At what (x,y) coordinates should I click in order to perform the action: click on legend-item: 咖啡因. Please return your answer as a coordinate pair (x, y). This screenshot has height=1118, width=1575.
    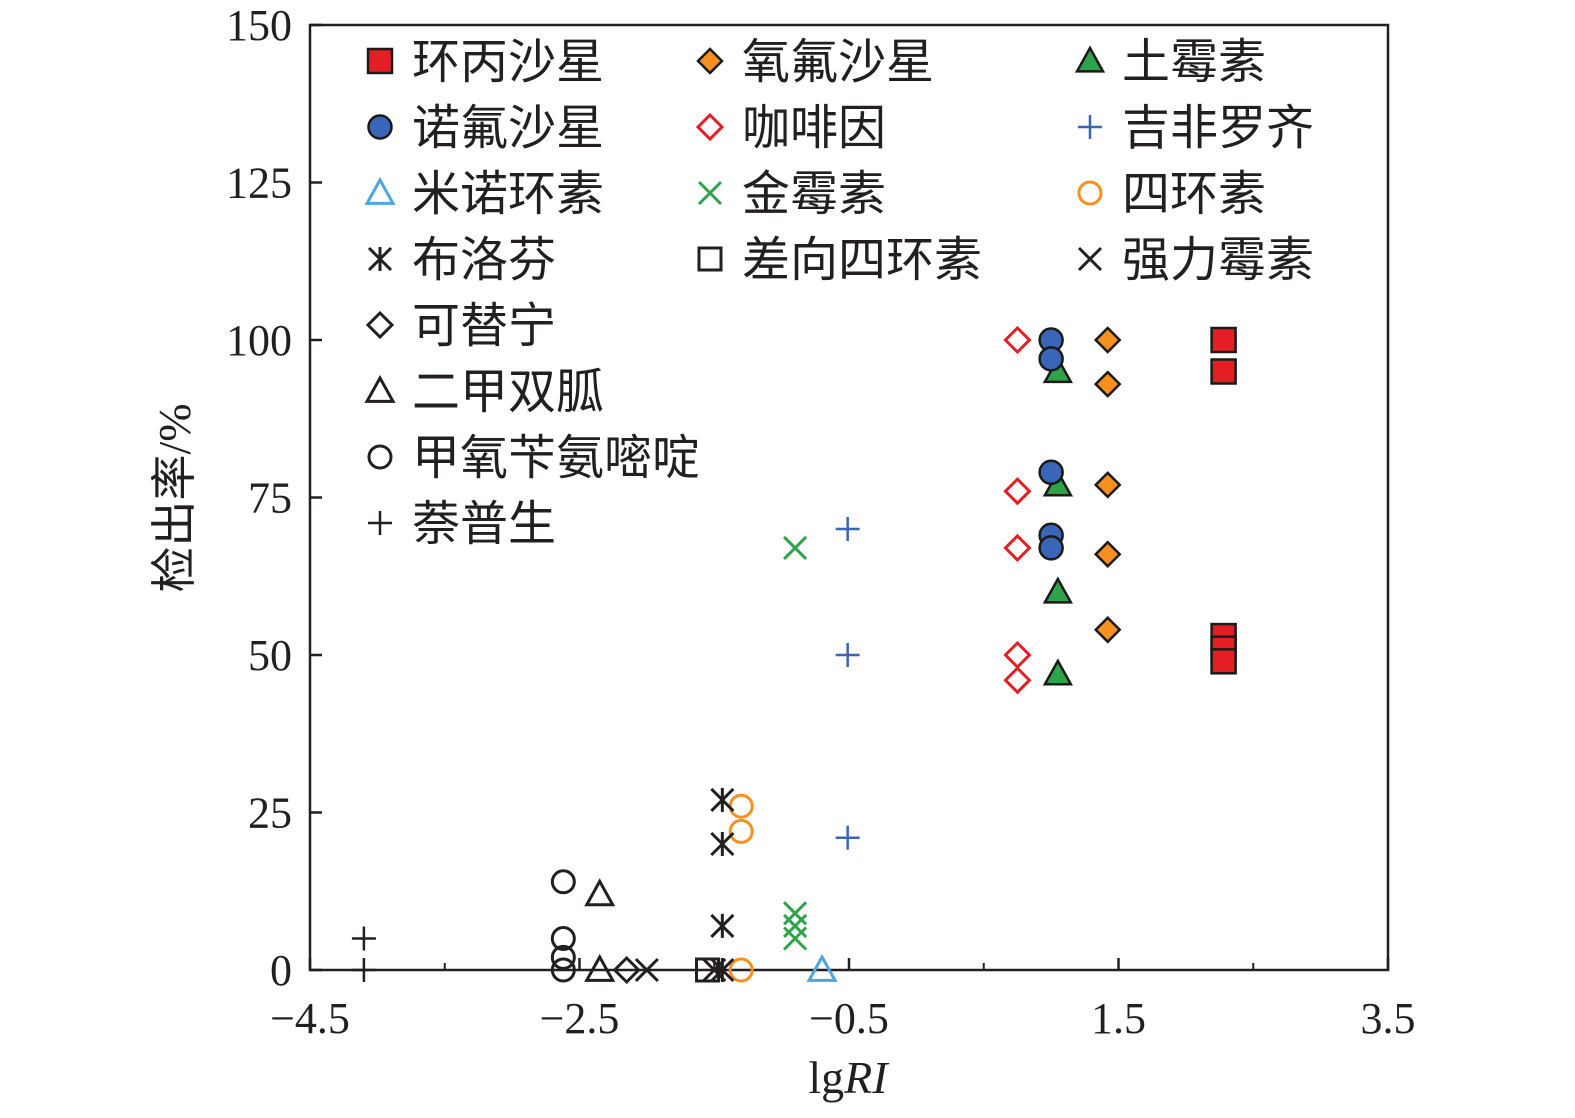
    Looking at the image, I should click on (790, 128).